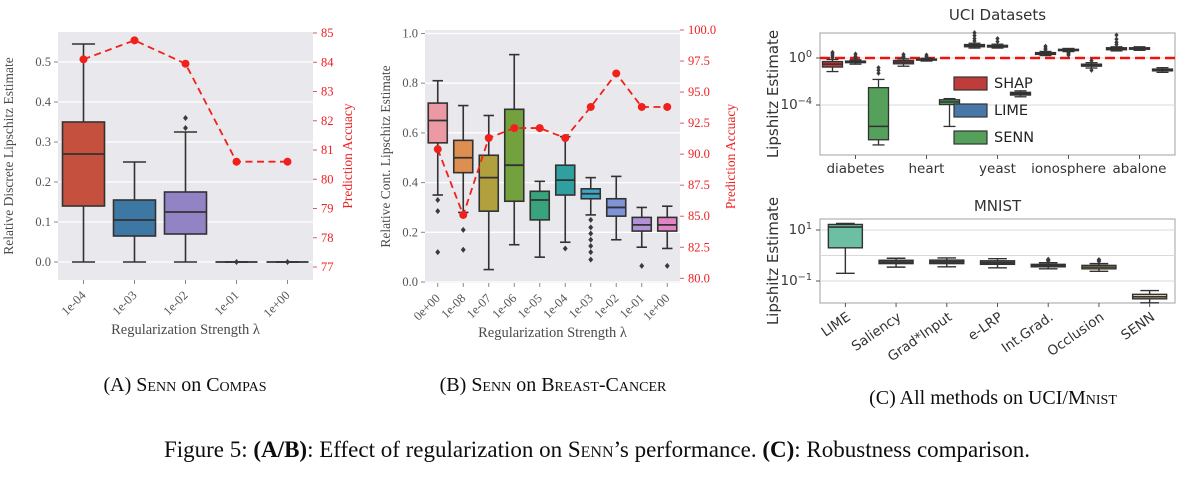 The image size is (1194, 483). What do you see at coordinates (327, 179) in the screenshot?
I see `y-right-tick-label: 80` at bounding box center [327, 179].